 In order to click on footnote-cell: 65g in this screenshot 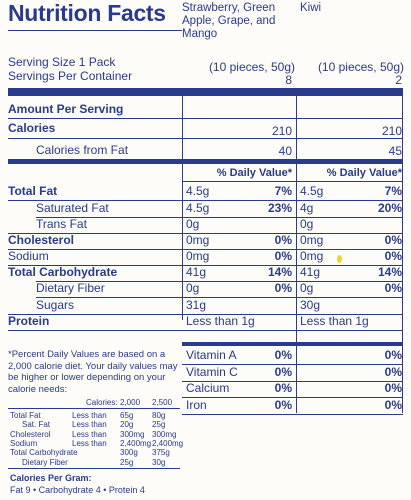, I will do `click(127, 415)`.